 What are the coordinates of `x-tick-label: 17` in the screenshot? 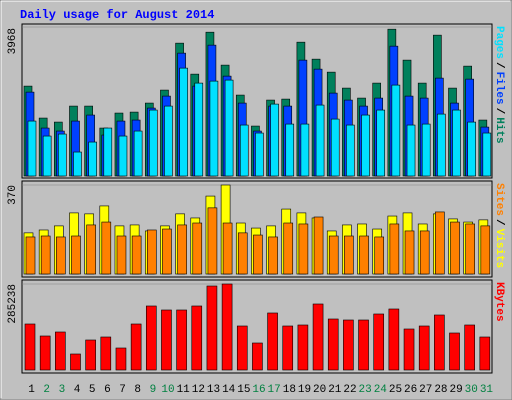 It's located at (274, 390).